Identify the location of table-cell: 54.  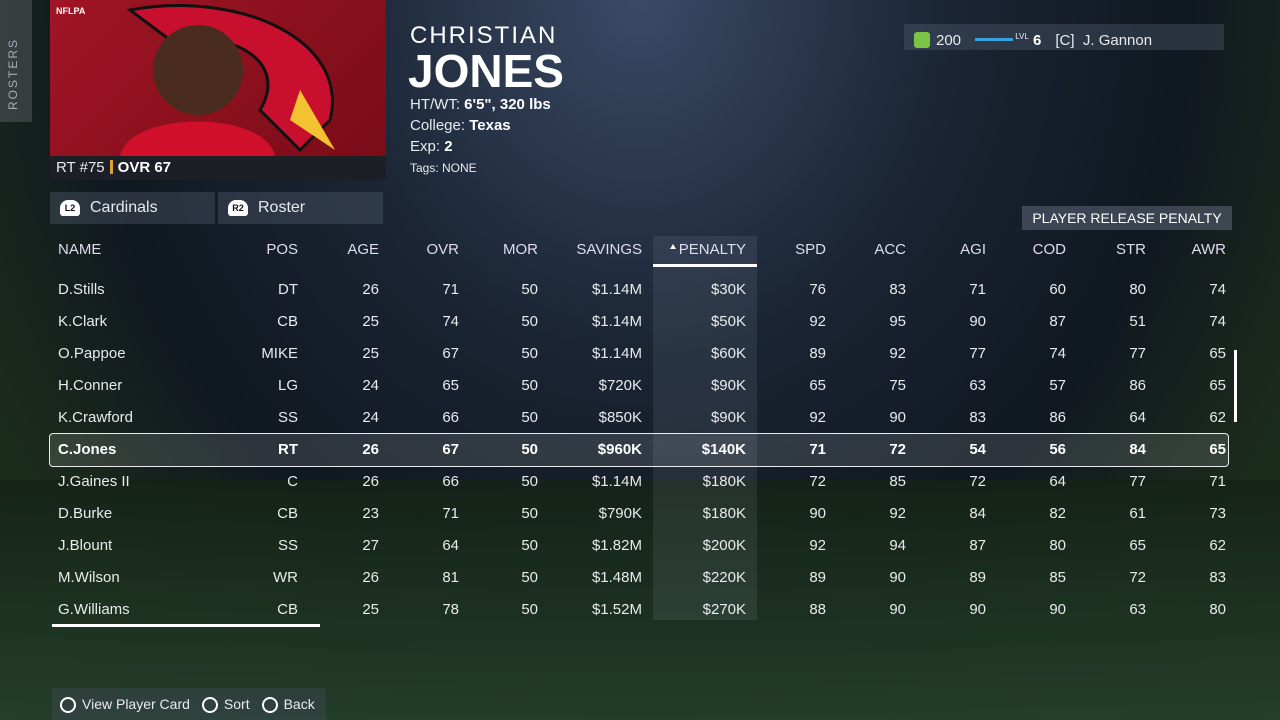
(977, 449).